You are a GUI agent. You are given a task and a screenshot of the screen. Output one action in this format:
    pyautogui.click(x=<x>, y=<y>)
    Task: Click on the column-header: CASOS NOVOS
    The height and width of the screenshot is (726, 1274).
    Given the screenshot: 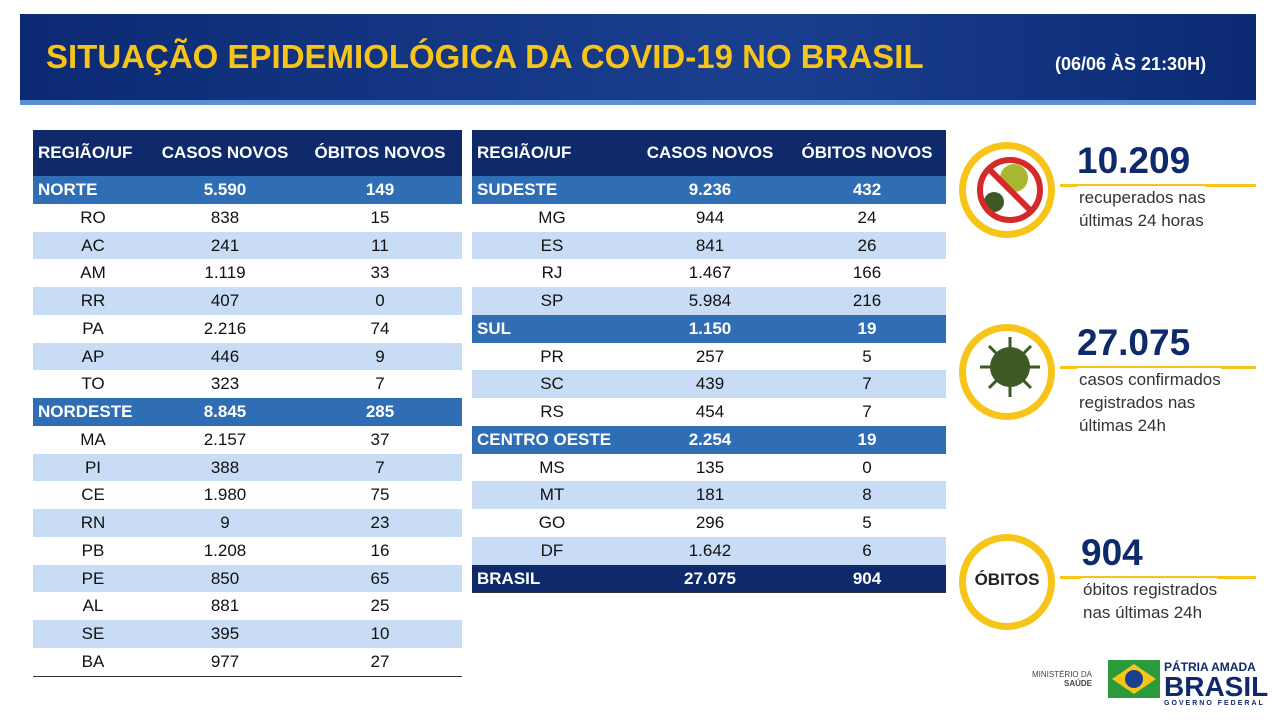 What is the action you would take?
    pyautogui.click(x=710, y=152)
    